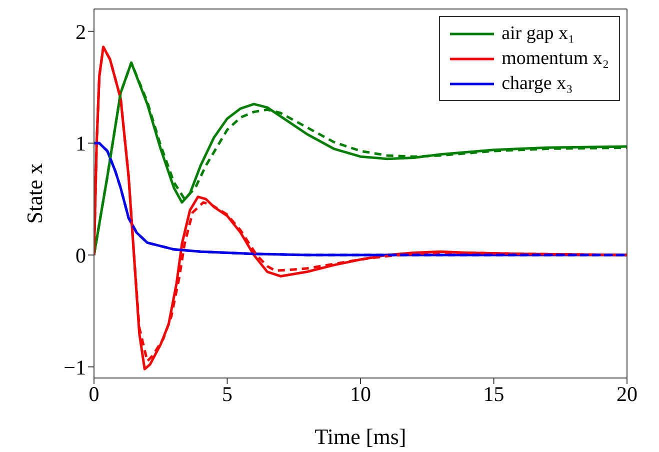 The image size is (659, 452). I want to click on legend-label: air gap x₁, so click(538, 34).